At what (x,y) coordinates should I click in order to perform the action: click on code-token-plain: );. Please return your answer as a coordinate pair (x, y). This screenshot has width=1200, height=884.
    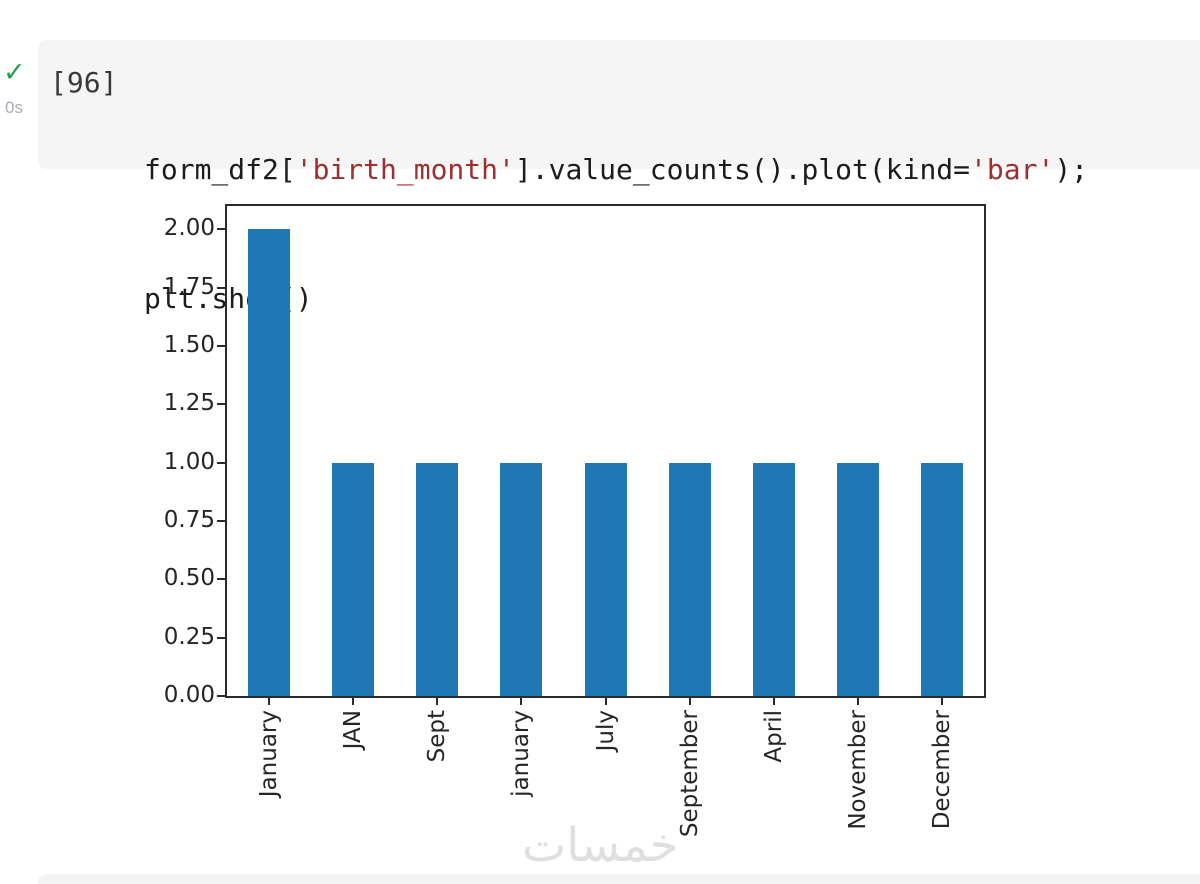
    Looking at the image, I should click on (1071, 169).